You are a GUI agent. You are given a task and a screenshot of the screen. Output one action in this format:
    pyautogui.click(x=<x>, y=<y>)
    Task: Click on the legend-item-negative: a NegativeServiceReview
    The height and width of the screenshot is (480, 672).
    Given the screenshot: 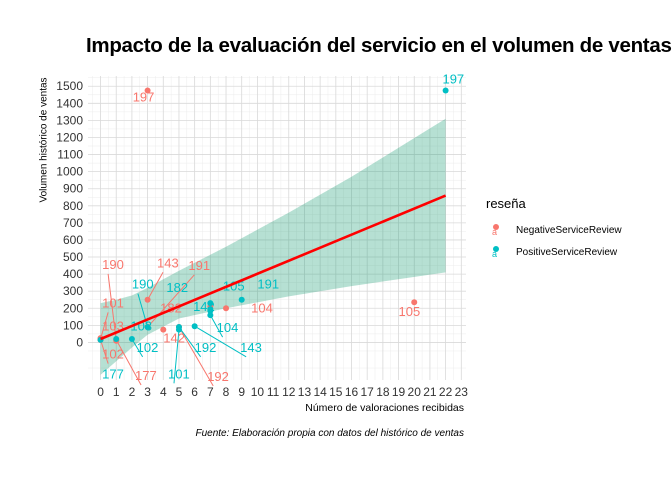 What is the action you would take?
    pyautogui.click(x=554, y=230)
    